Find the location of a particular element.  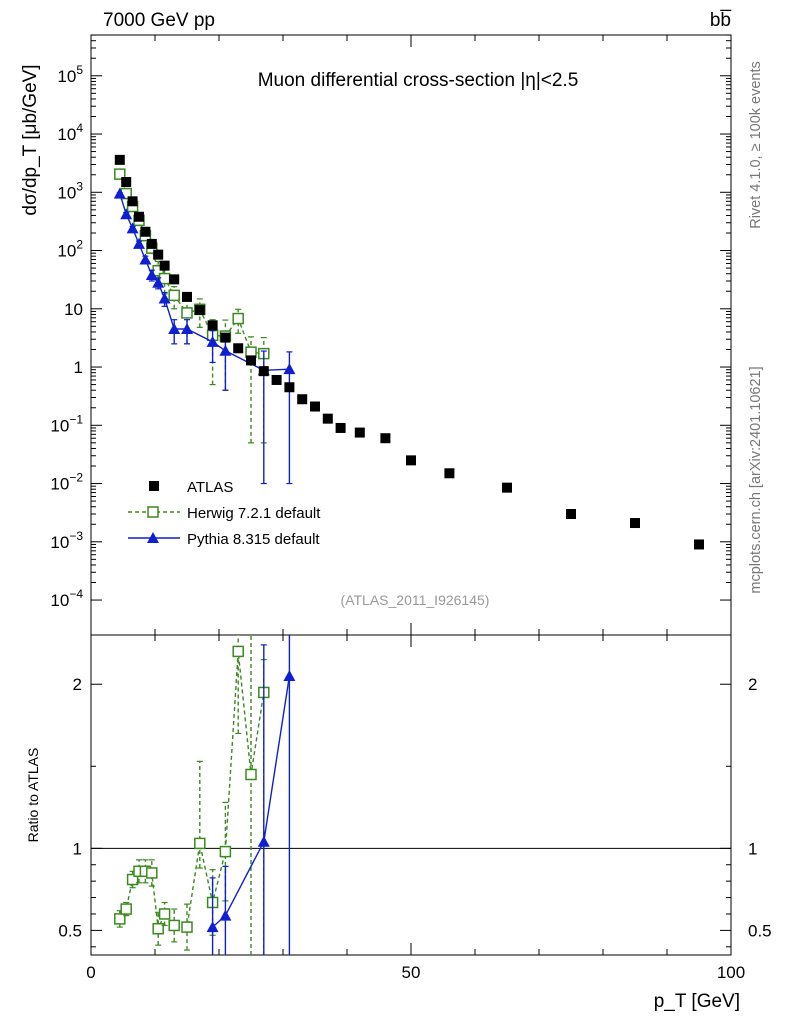

ratio-y-tick-label-right: 1 is located at coordinates (752, 848).